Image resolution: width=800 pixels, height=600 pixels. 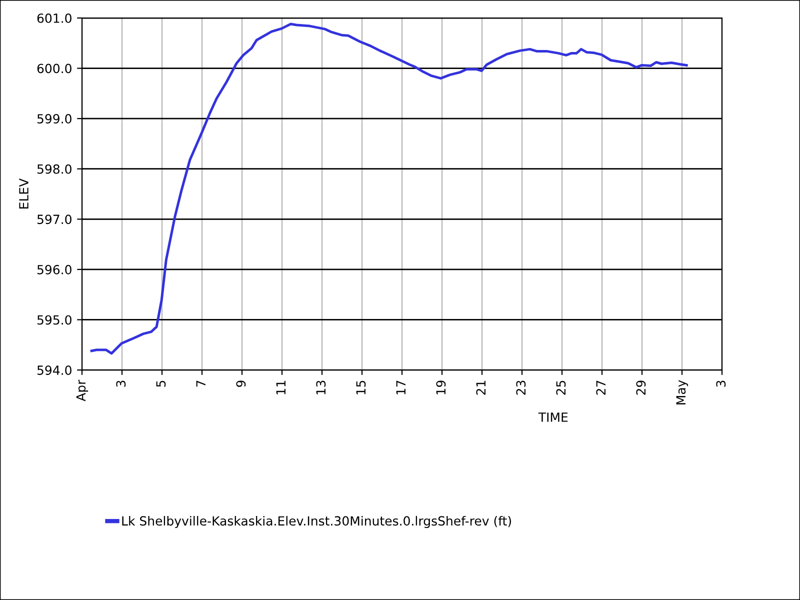 I want to click on x-tick-label: 9, so click(x=241, y=383).